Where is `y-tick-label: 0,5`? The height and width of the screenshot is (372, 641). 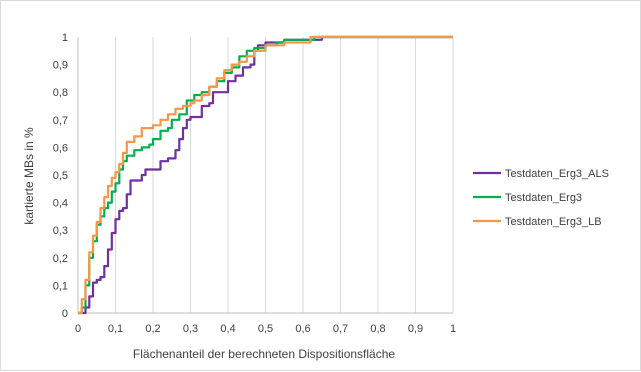
y-tick-label: 0,5 is located at coordinates (60, 176).